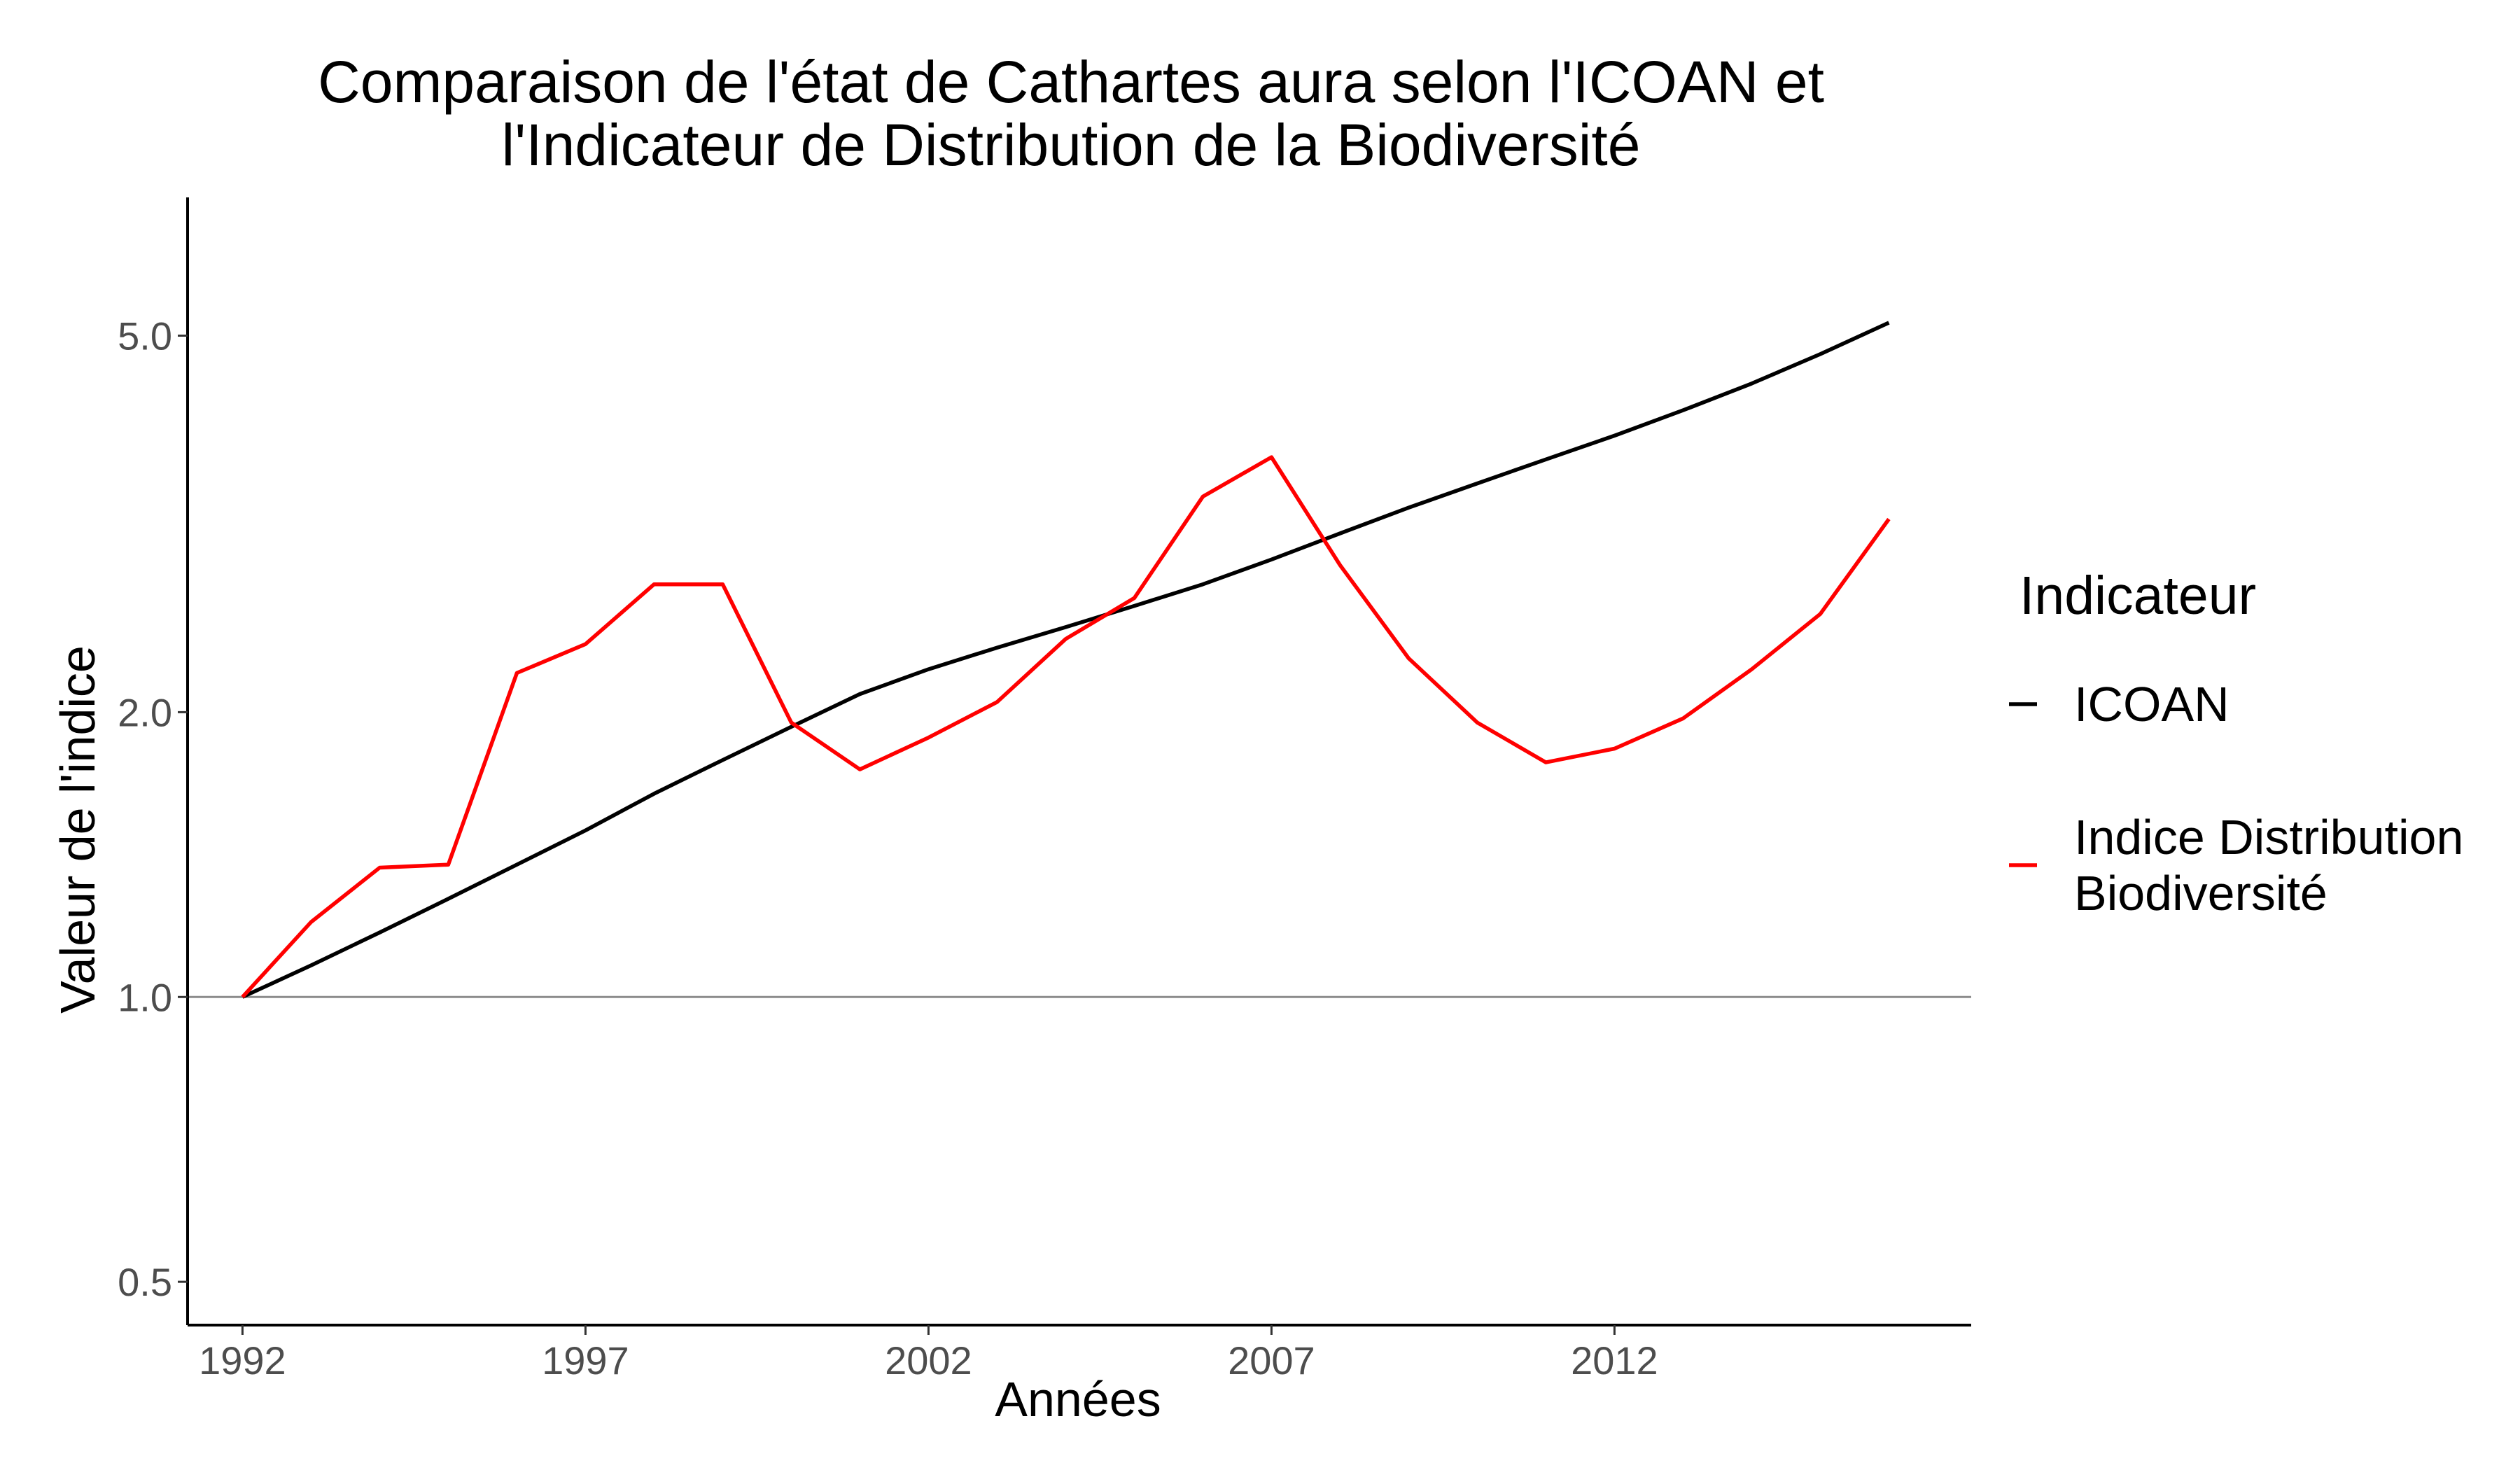 The height and width of the screenshot is (1470, 2520). What do you see at coordinates (145, 1282) in the screenshot?
I see `y-tick-label: 0.5` at bounding box center [145, 1282].